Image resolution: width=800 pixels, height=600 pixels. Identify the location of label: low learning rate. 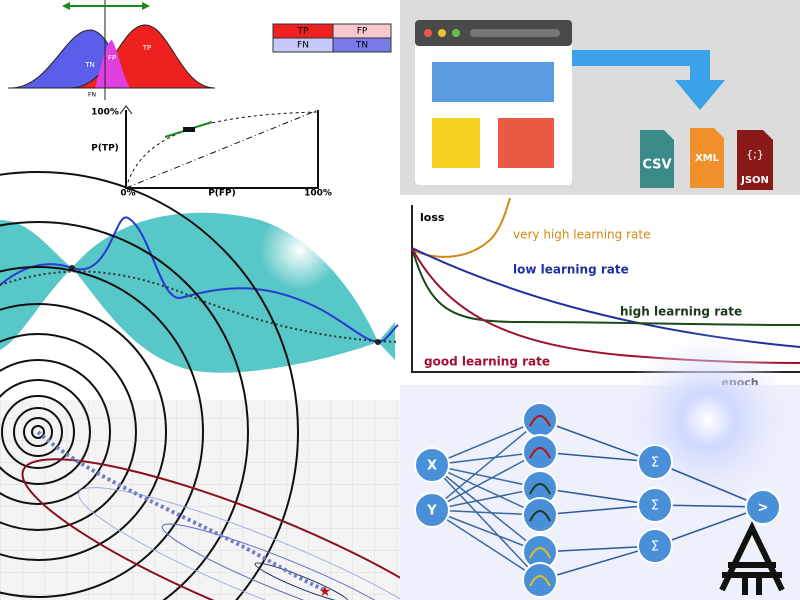
(571, 270).